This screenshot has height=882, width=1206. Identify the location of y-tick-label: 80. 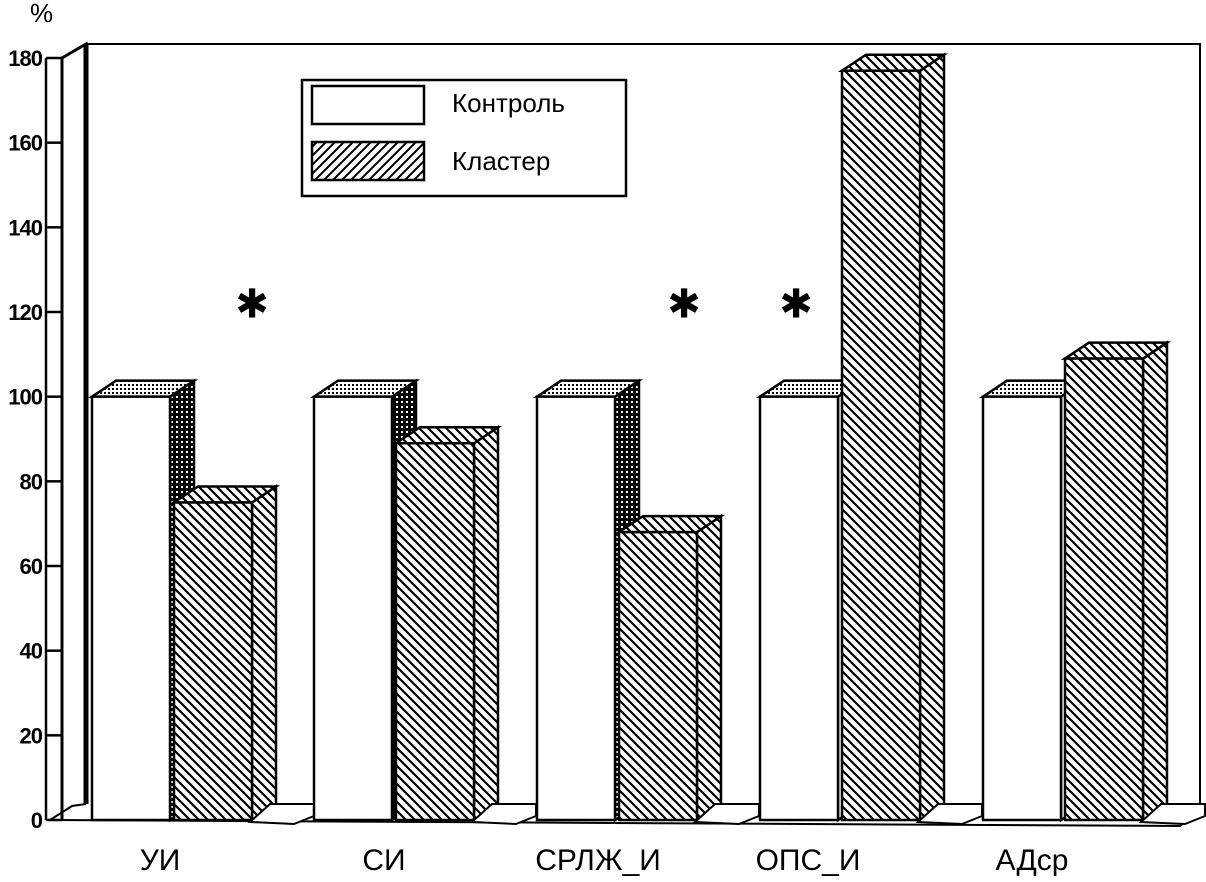
(31, 481).